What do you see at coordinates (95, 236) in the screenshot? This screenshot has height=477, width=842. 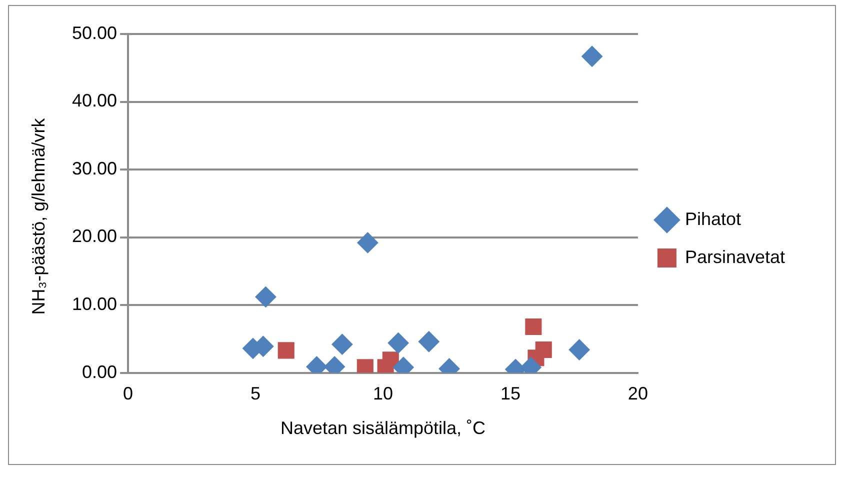 I see `y-tick-label: 20.00` at bounding box center [95, 236].